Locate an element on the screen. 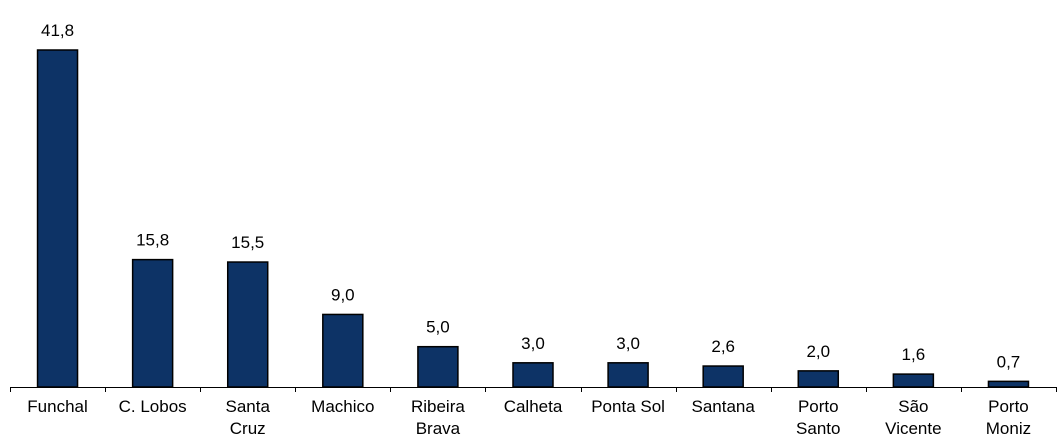 Image resolution: width=1064 pixels, height=439 pixels. category-label: Funchal is located at coordinates (57, 406).